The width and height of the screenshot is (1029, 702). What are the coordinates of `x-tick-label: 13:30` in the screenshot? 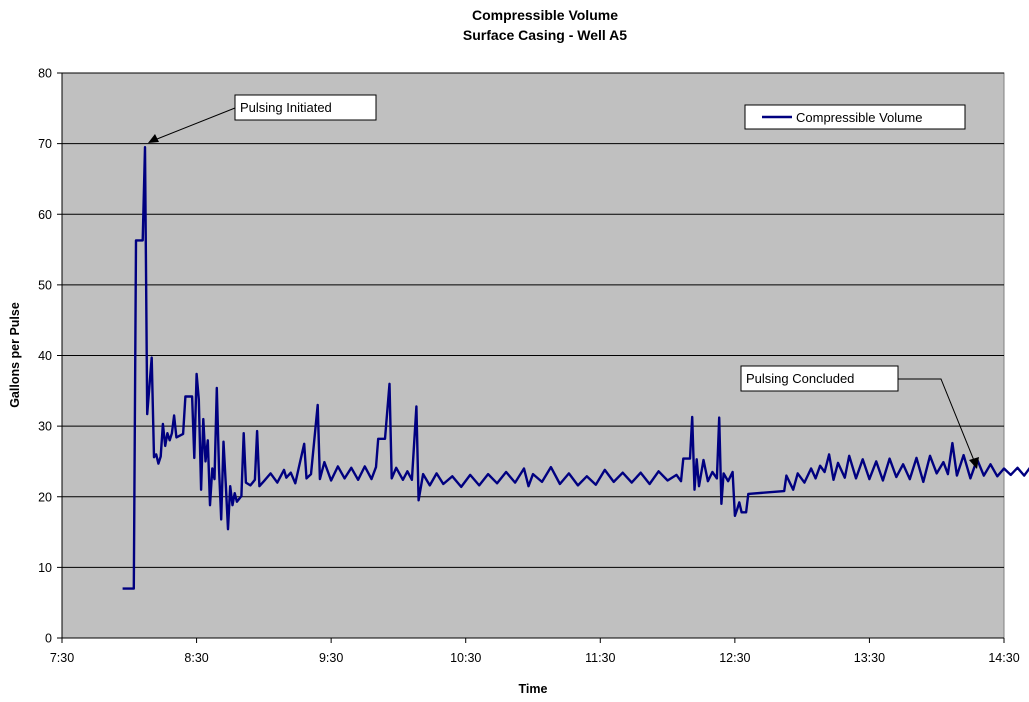 It's located at (869, 658).